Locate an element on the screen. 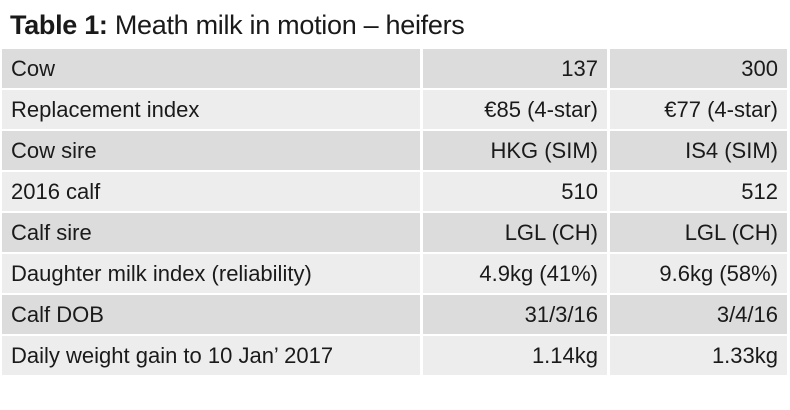 This screenshot has height=410, width=790. cell-value: 512 is located at coordinates (697, 192).